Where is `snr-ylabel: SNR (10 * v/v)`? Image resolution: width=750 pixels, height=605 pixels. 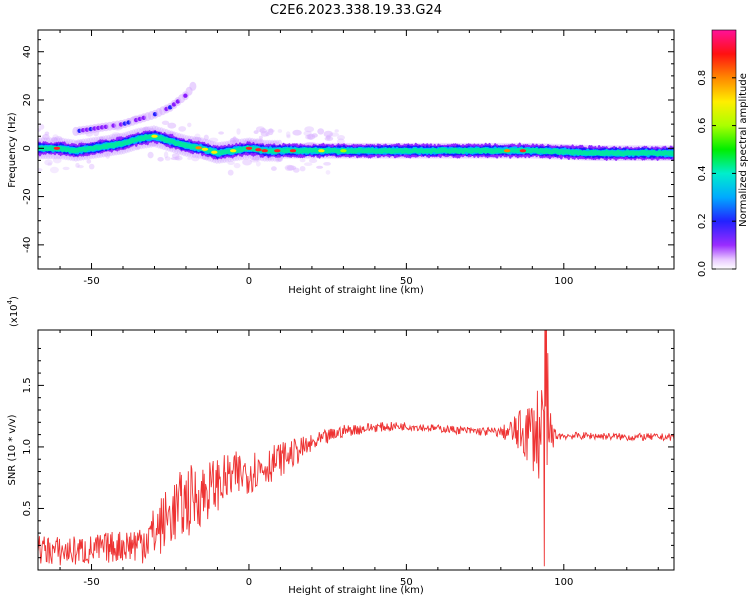
snr-ylabel: SNR (10 * v/v) is located at coordinates (12, 449).